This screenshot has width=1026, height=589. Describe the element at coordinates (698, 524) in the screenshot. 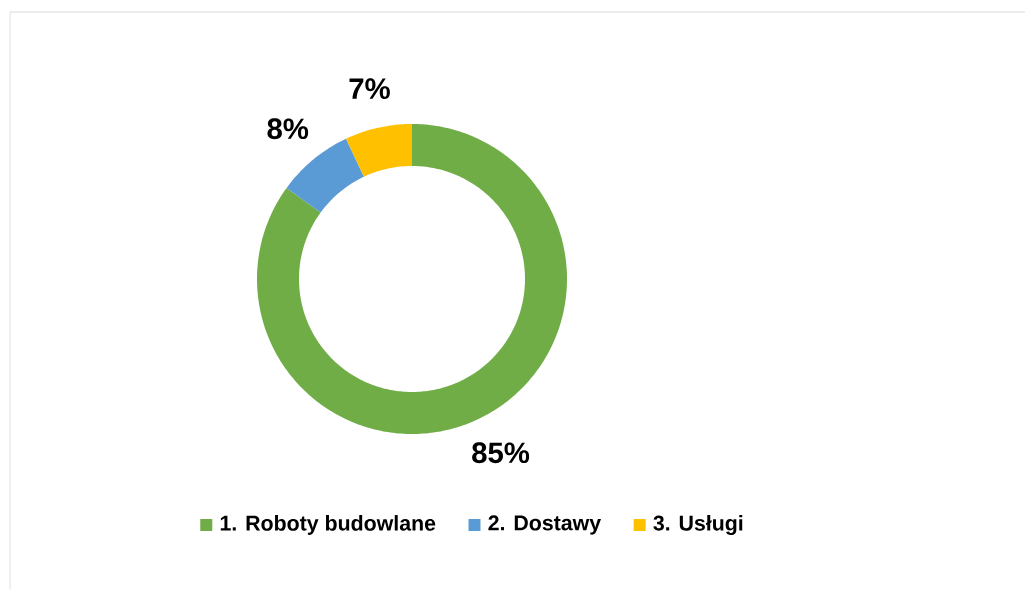

I see `legend-label: 3. Usługi` at that location.